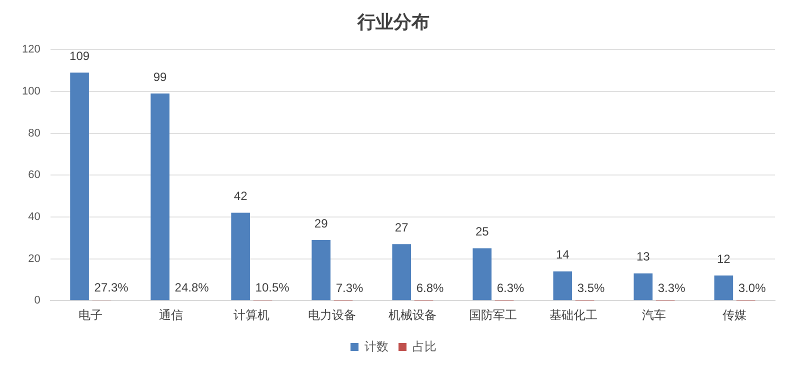 Image resolution: width=793 pixels, height=371 pixels. Describe the element at coordinates (734, 315) in the screenshot. I see `x-tick-label: 传媒` at that location.